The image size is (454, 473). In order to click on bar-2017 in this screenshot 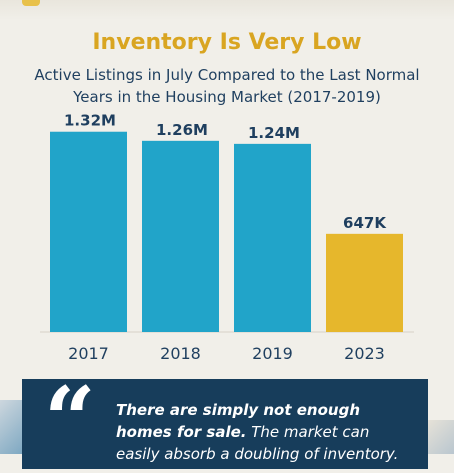, I will do `click(88, 231)`.